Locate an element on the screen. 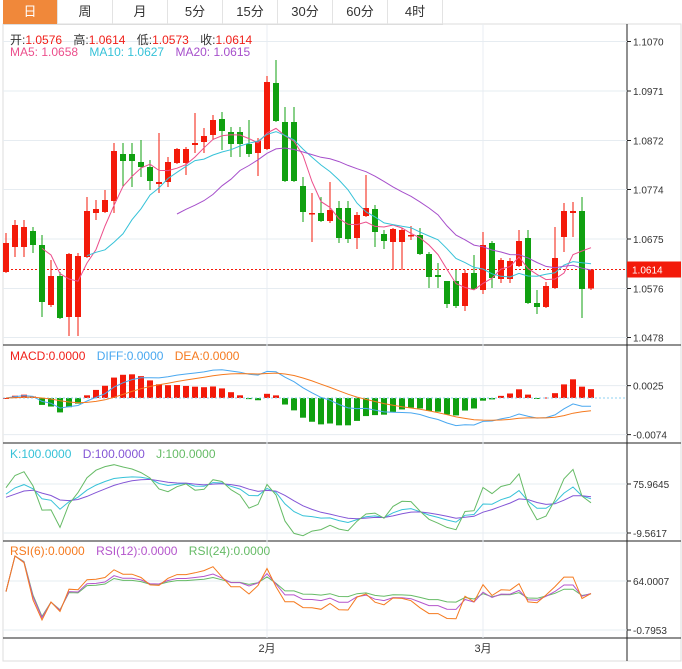 The height and width of the screenshot is (669, 682). tab-week: 周 is located at coordinates (85, 12).